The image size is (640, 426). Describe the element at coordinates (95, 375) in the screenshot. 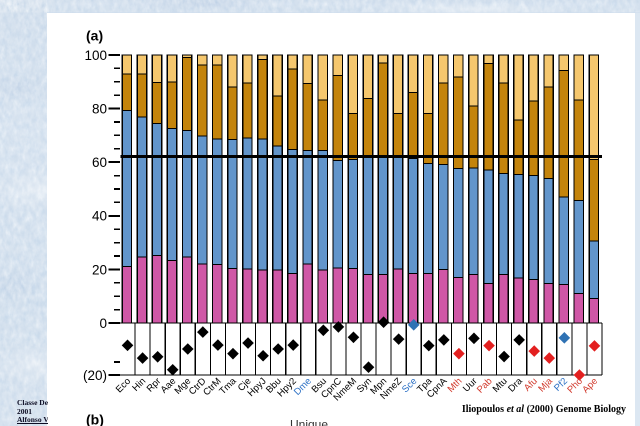

I see `svg-text: (20)` at that location.